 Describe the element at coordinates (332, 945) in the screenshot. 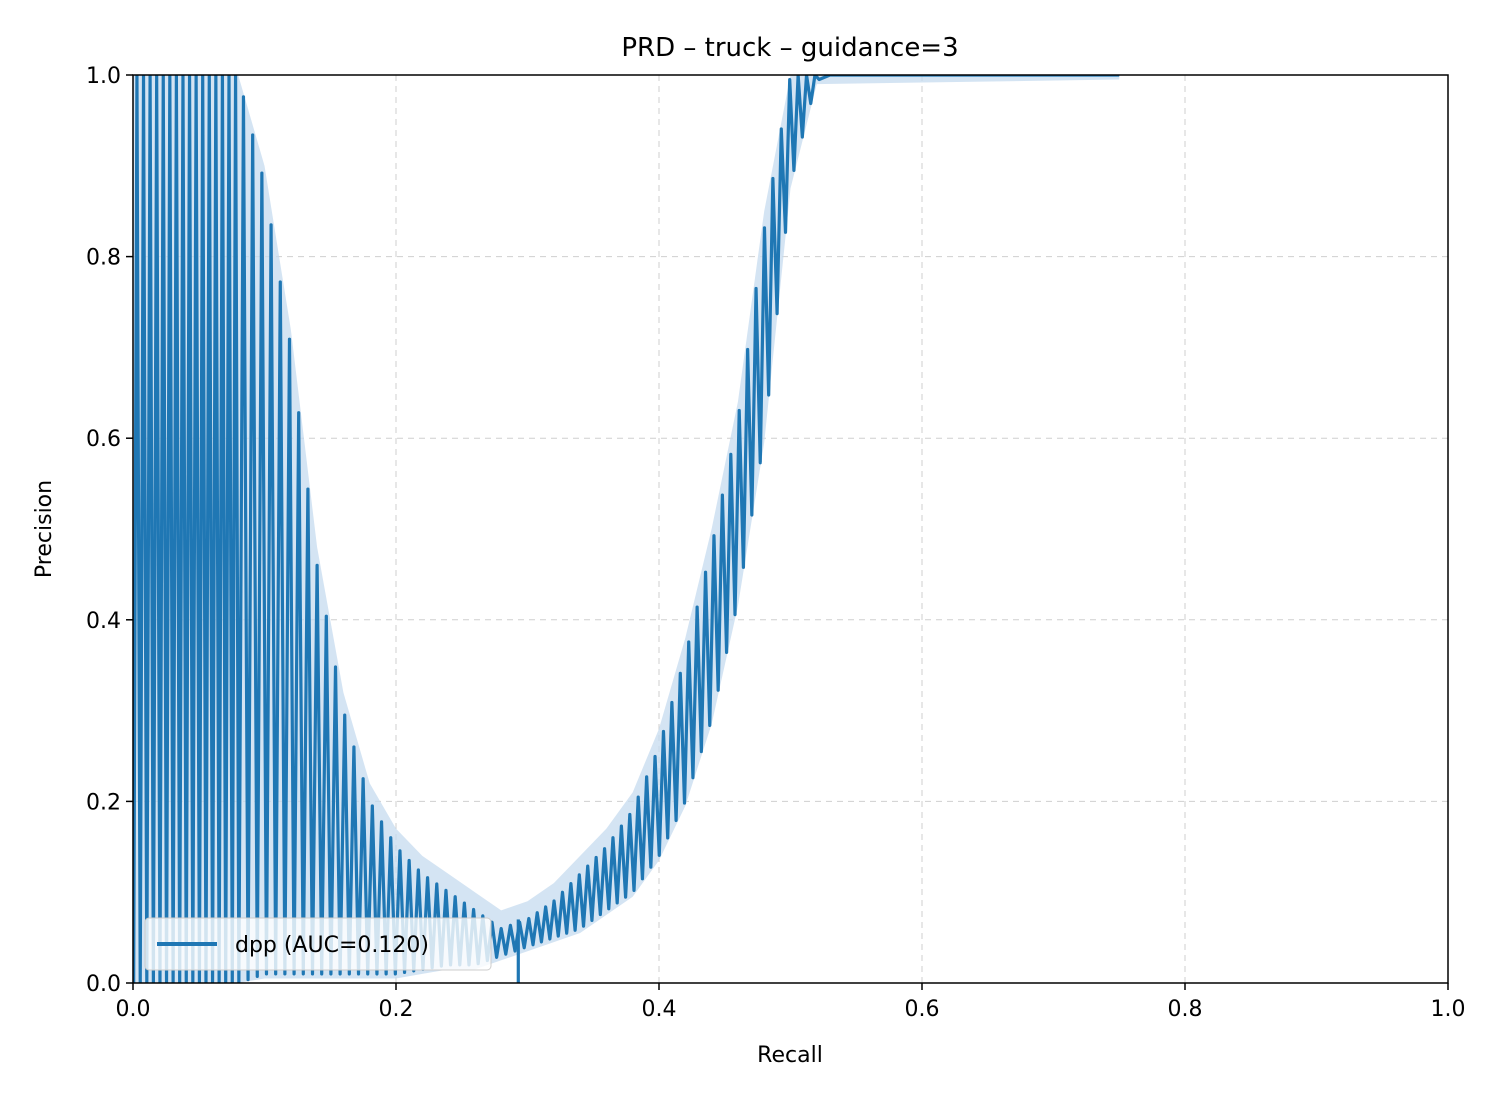

I see `legend-entry: dpp (AUC=0.120)` at that location.